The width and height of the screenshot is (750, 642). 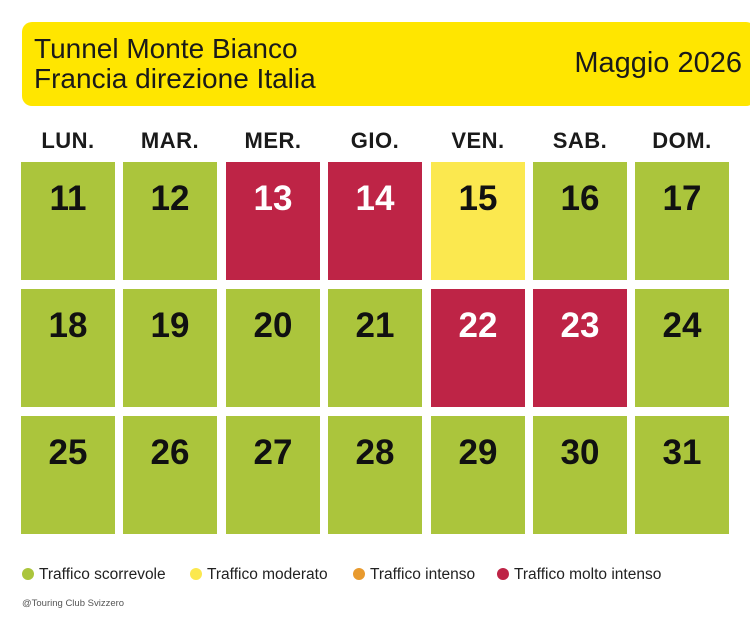 I want to click on day-cell: 29, so click(x=478, y=475).